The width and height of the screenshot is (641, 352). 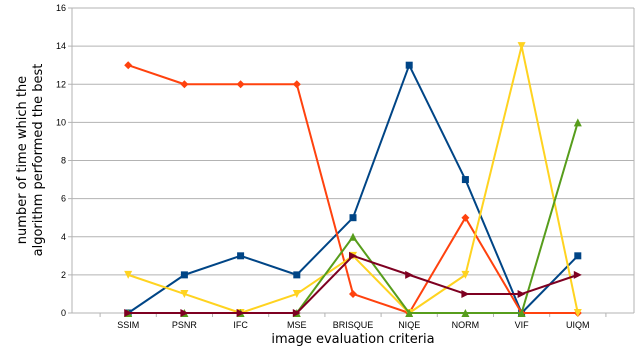 What do you see at coordinates (61, 84) in the screenshot?
I see `y-tick-label: 12` at bounding box center [61, 84].